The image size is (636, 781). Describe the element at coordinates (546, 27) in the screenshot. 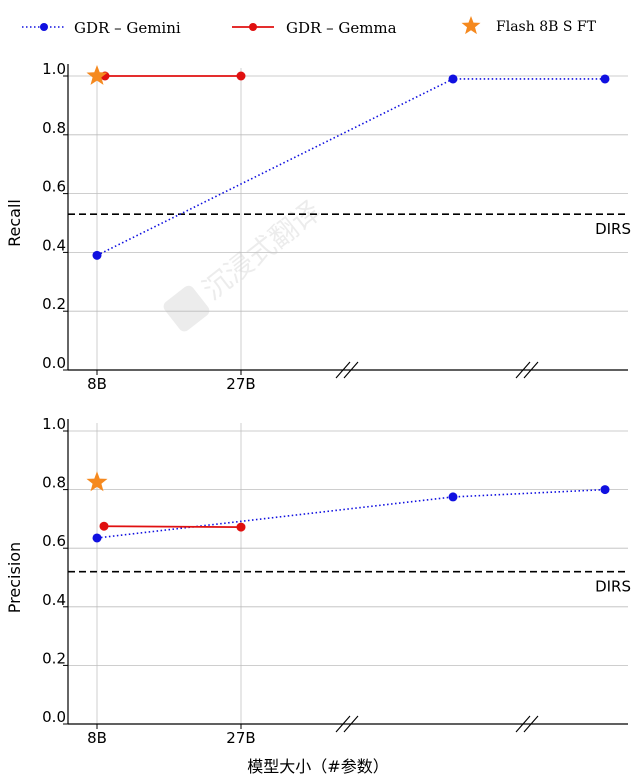

I see `legend-label-flash: Flash 8B S FT` at that location.